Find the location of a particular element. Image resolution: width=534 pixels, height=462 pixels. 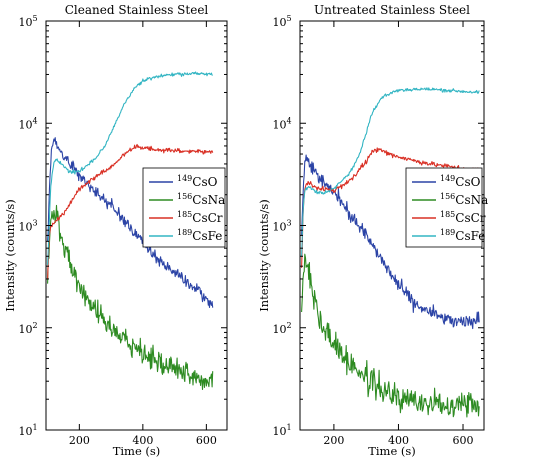

chart-title: Cleaned Stainless Steel is located at coordinates (137, 10).